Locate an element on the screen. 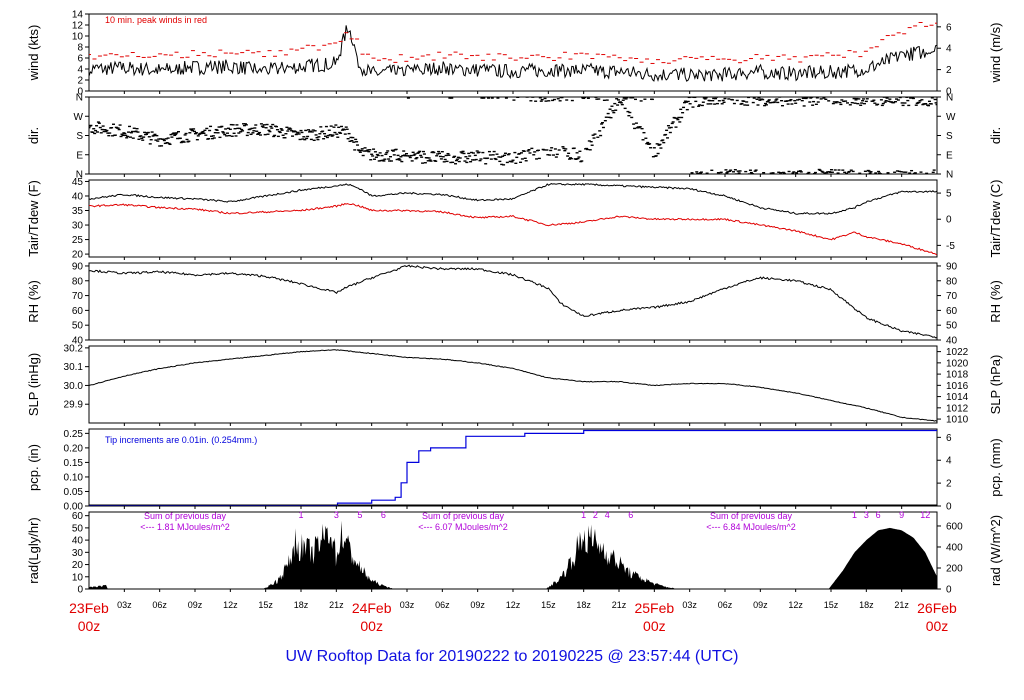 Image resolution: width=1024 pixels, height=700 pixels. series-pressure is located at coordinates (513, 385).